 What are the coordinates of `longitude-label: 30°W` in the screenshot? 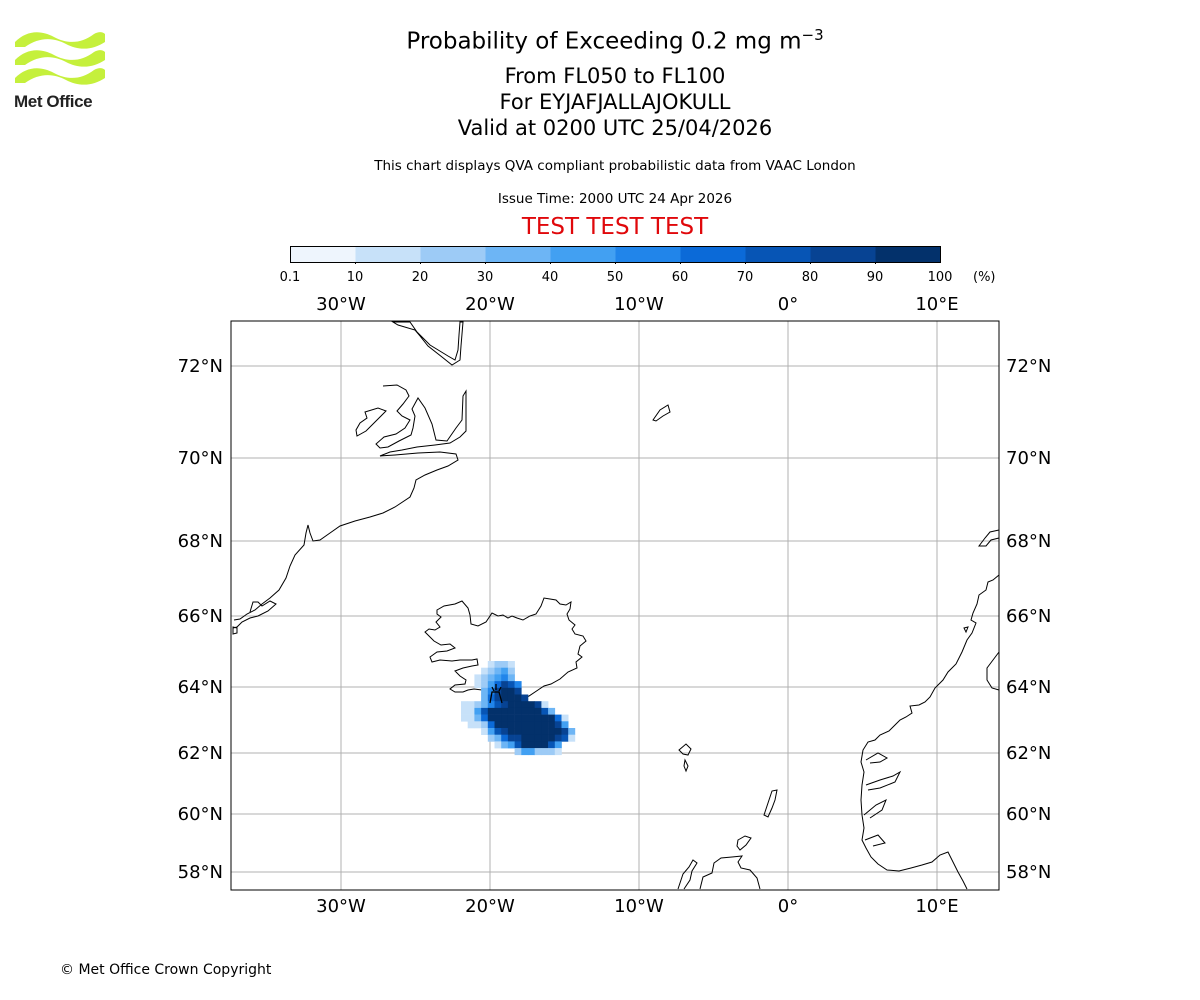 It's located at (341, 906).